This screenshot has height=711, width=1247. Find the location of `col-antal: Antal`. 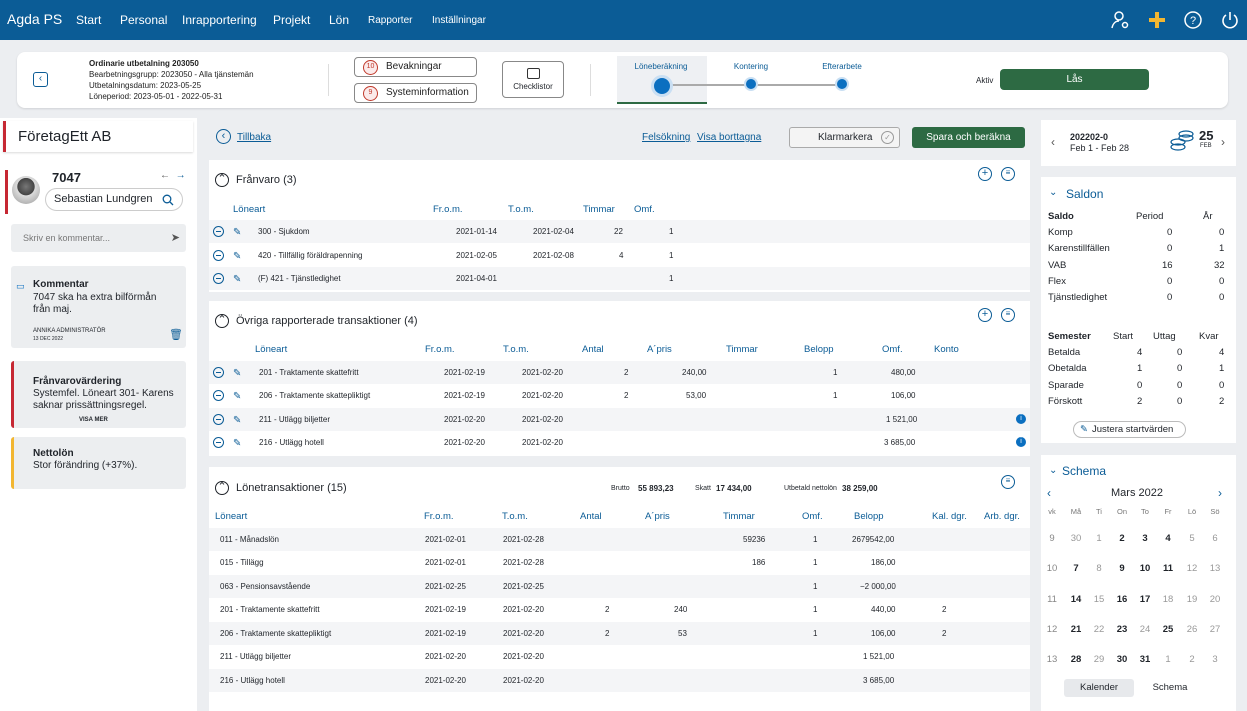

col-antal: Antal is located at coordinates (591, 516).